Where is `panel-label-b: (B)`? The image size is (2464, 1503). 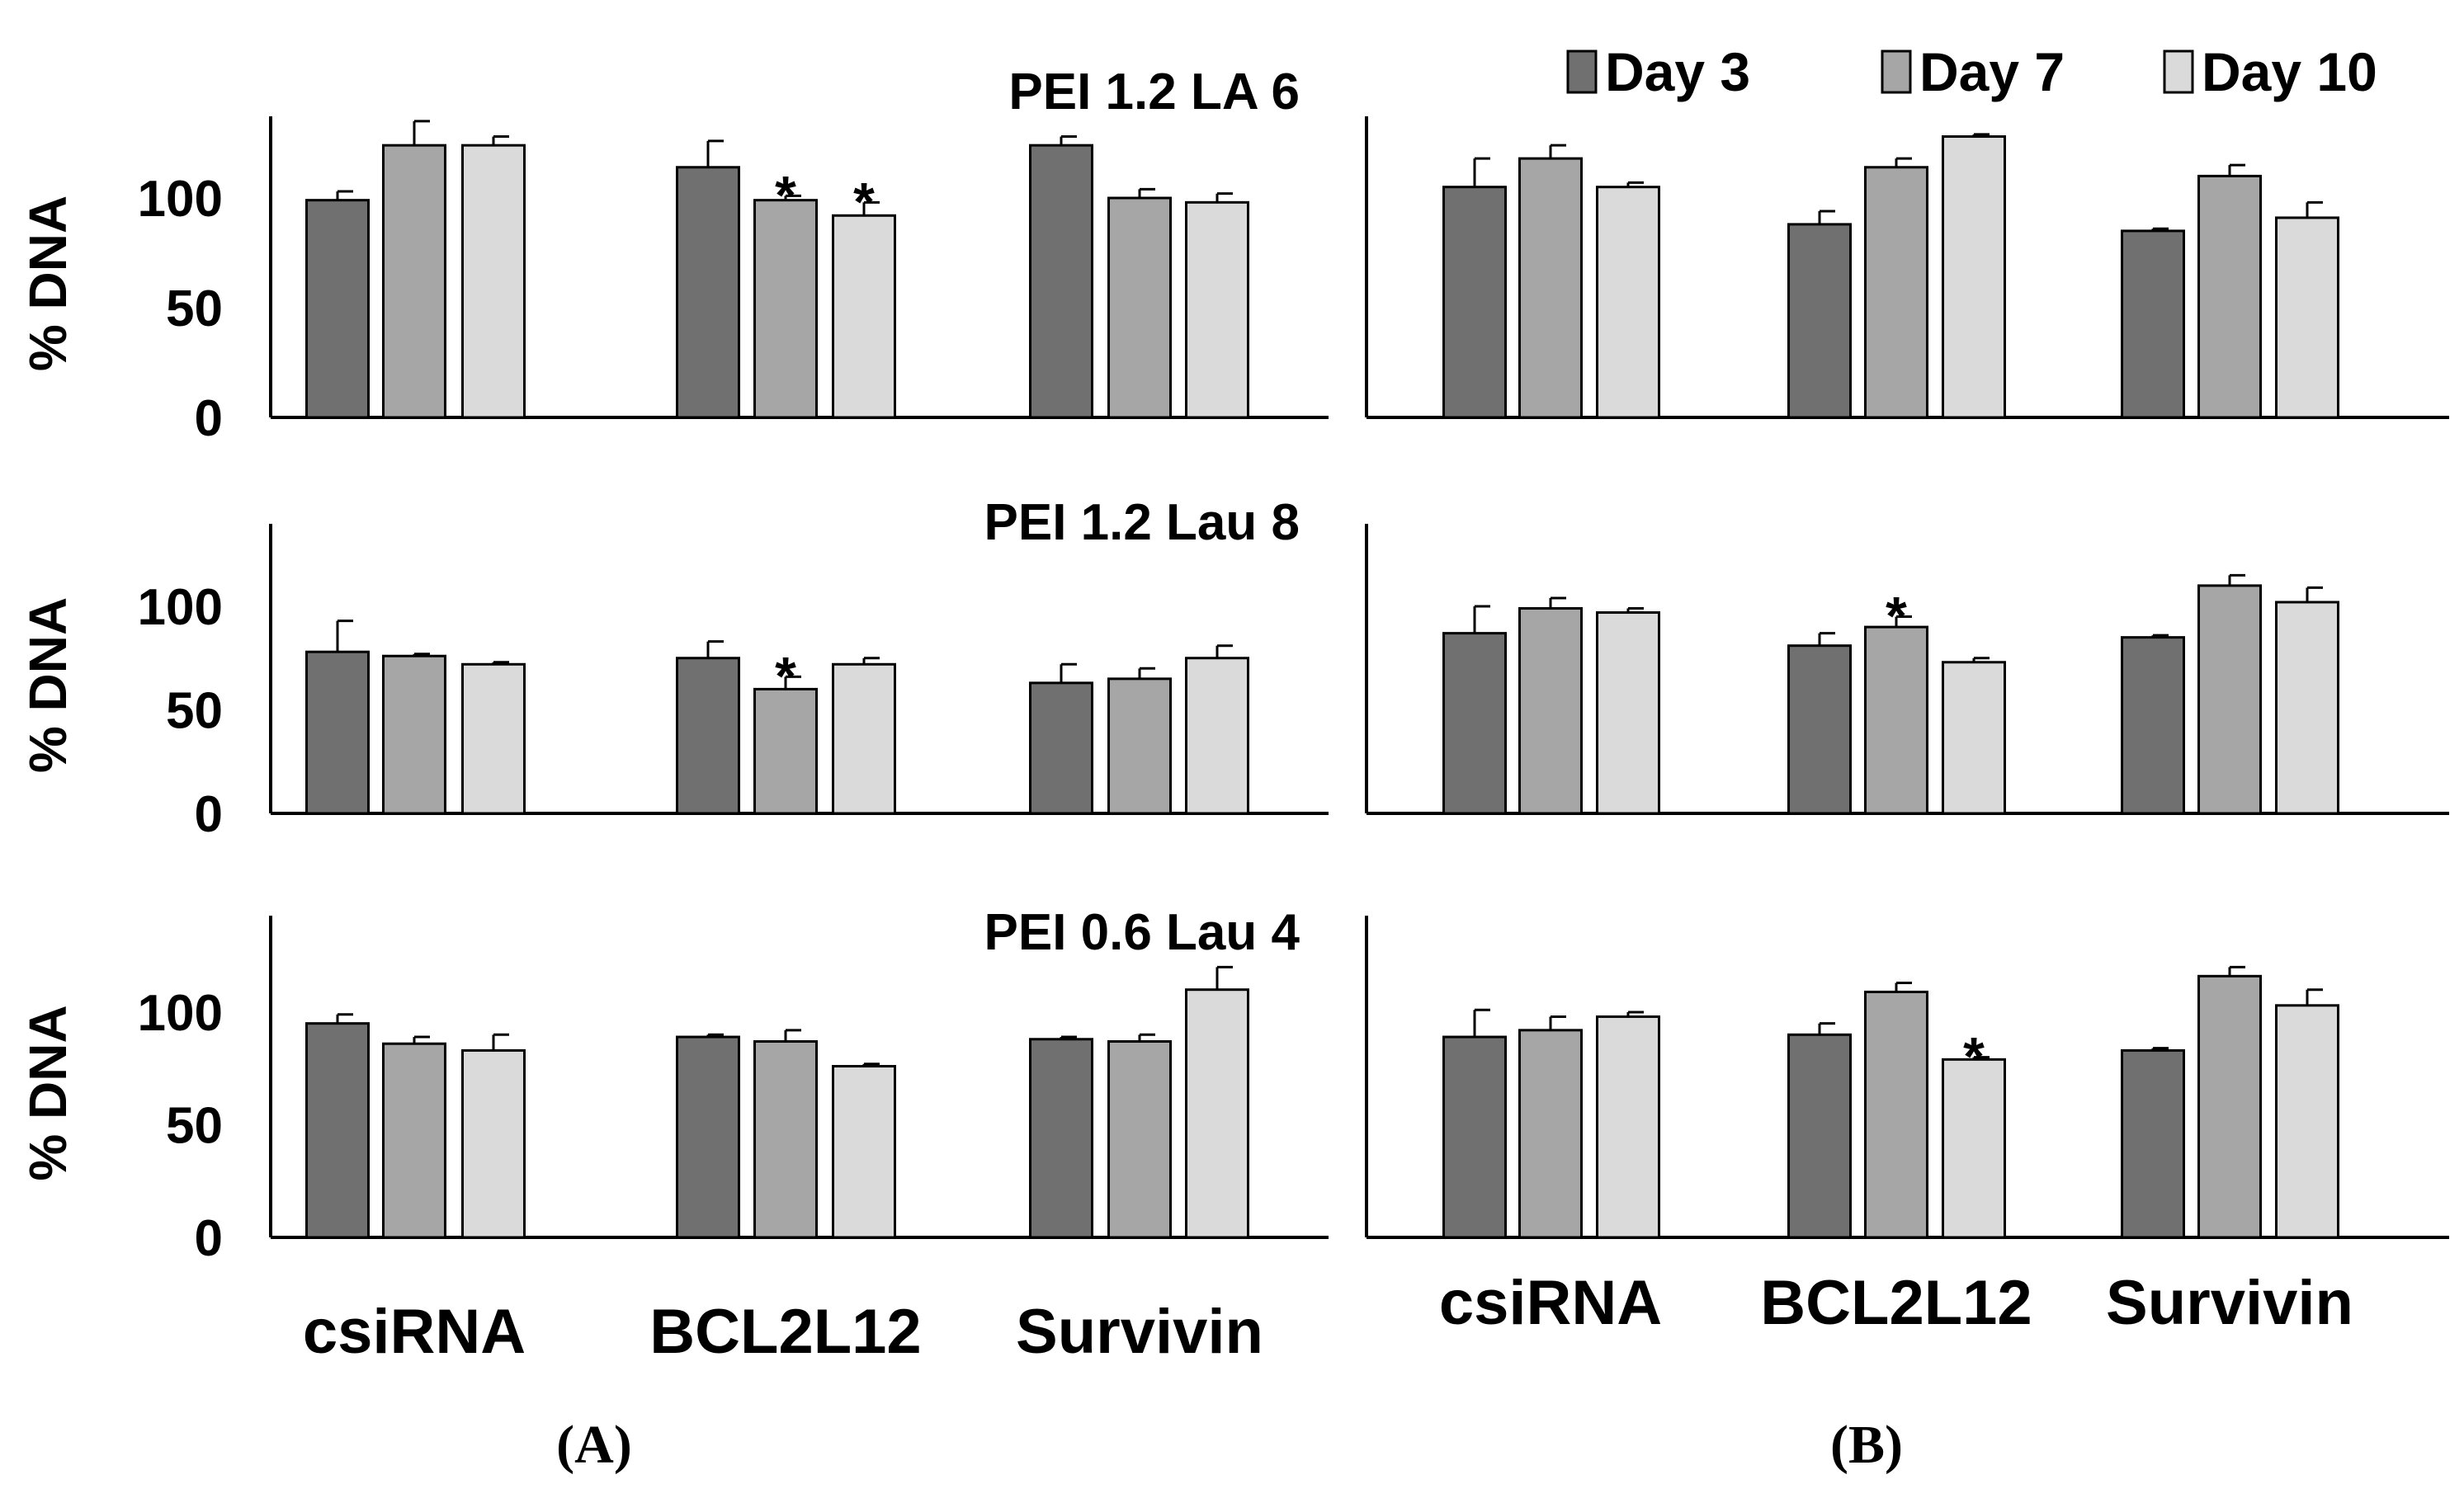
panel-label-b: (B) is located at coordinates (1867, 1445).